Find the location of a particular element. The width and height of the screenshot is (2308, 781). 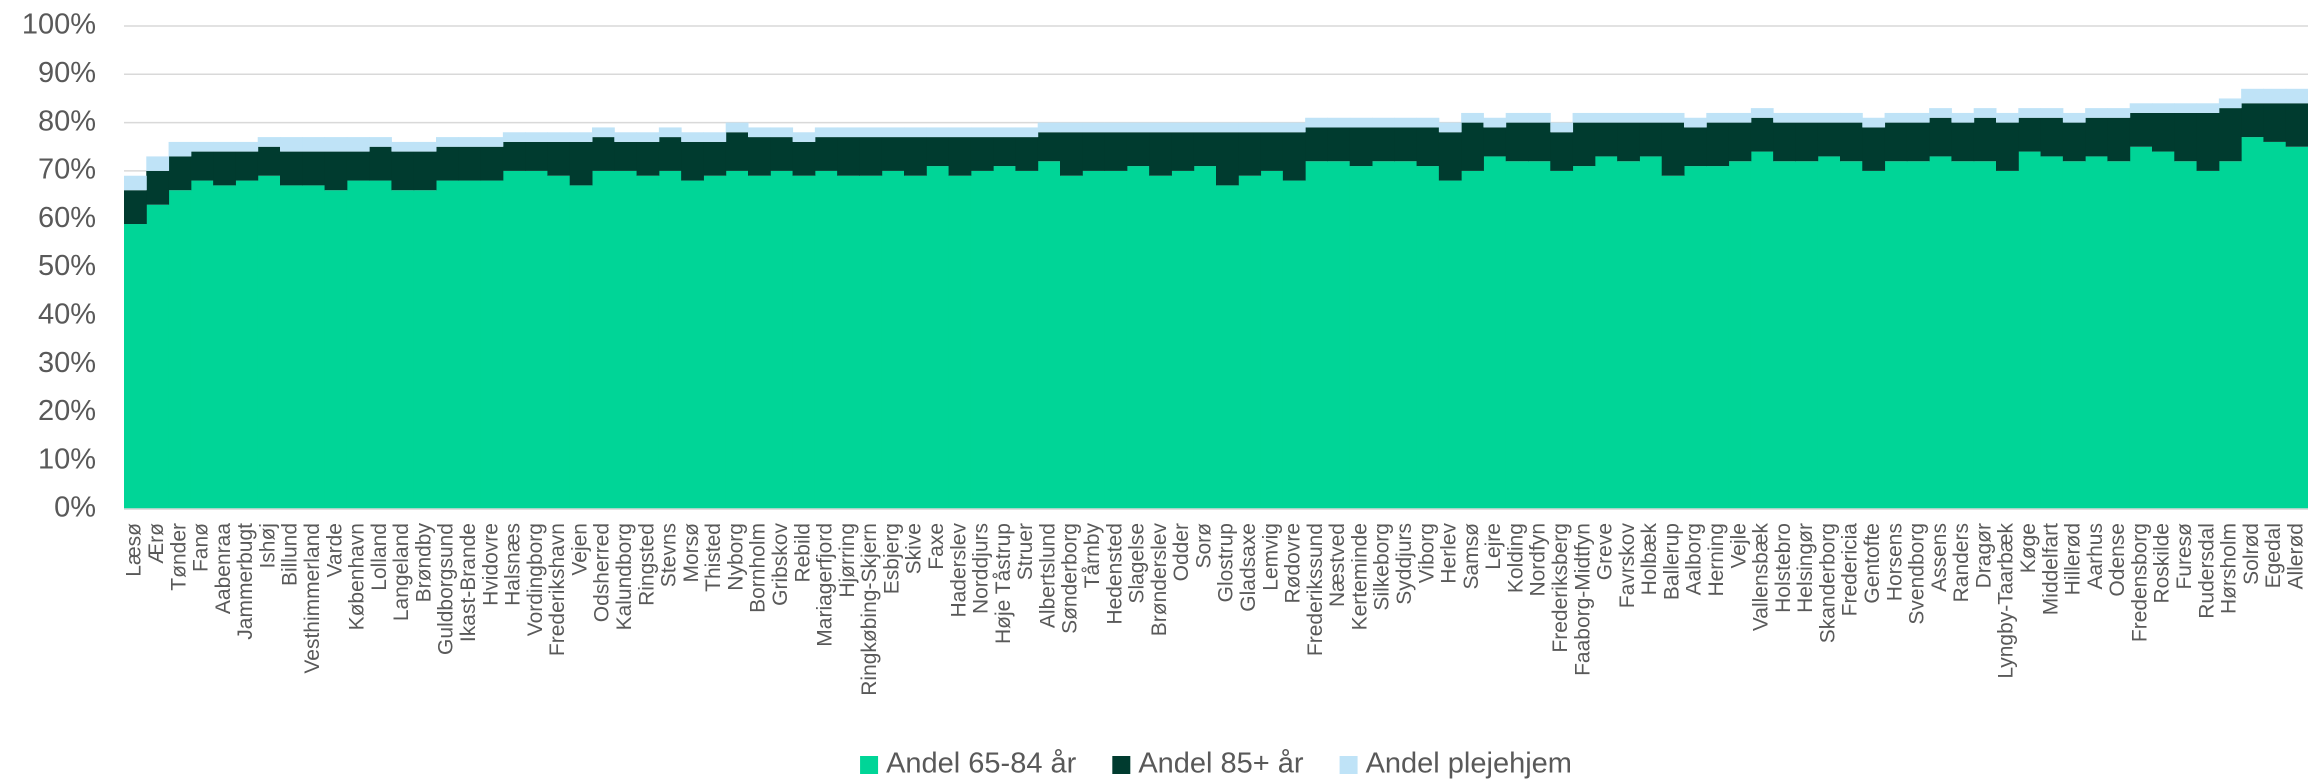

y-tick-label: 30% is located at coordinates (67, 363).